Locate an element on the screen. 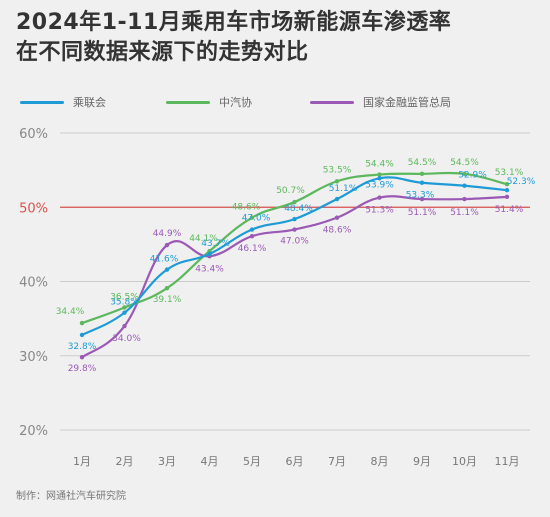  x-tick-label: 6月 is located at coordinates (295, 461).